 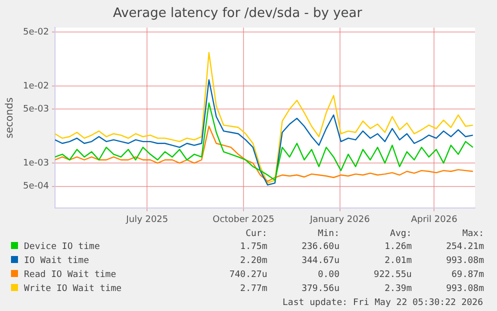 What do you see at coordinates (467, 275) in the screenshot?
I see `text: 69.87m` at bounding box center [467, 275].